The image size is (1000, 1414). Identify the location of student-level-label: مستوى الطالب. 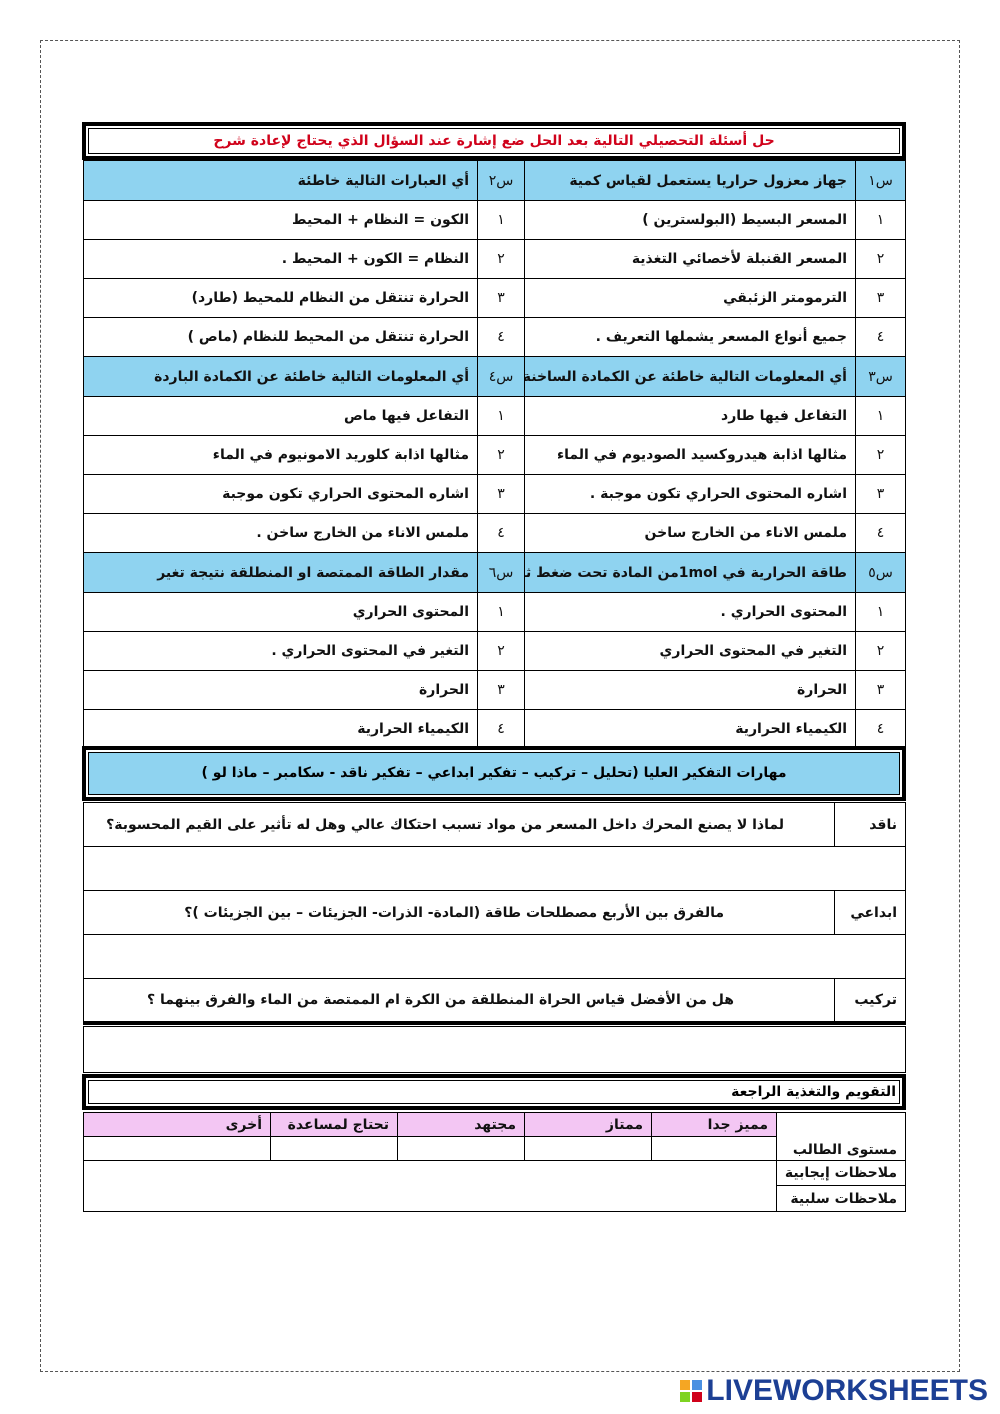
(841, 1136).